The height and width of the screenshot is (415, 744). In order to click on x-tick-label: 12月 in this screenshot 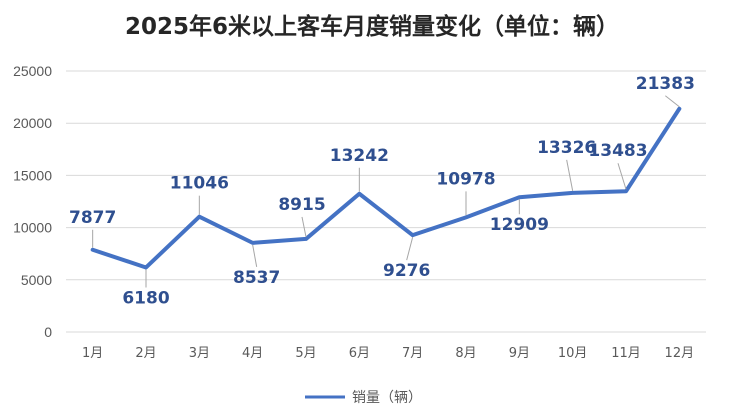, I will do `click(680, 353)`.